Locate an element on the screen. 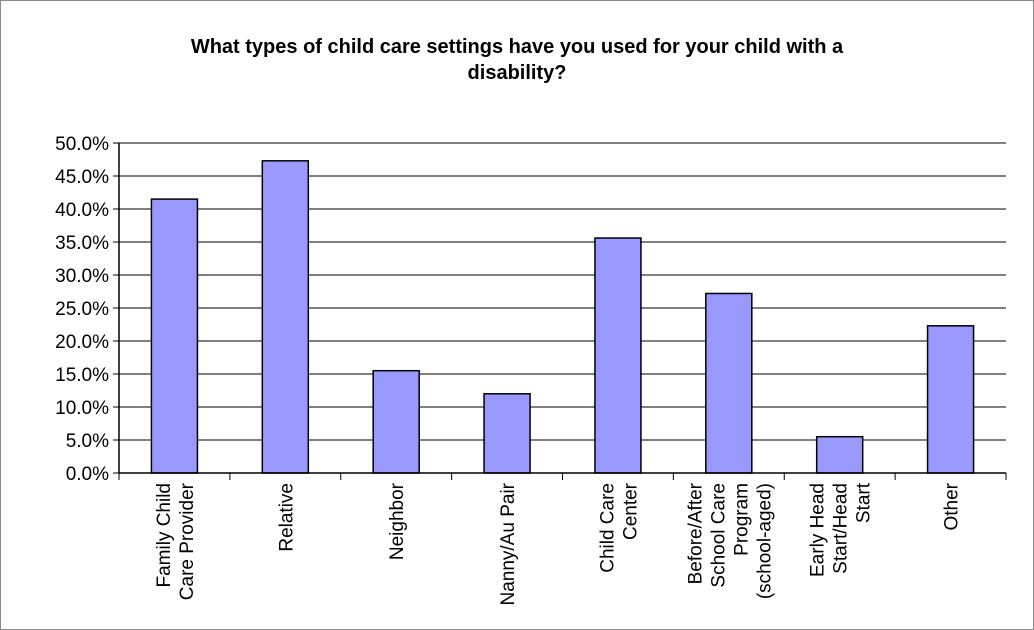 Image resolution: width=1034 pixels, height=630 pixels. y-tick-label: 30.0% is located at coordinates (82, 276).